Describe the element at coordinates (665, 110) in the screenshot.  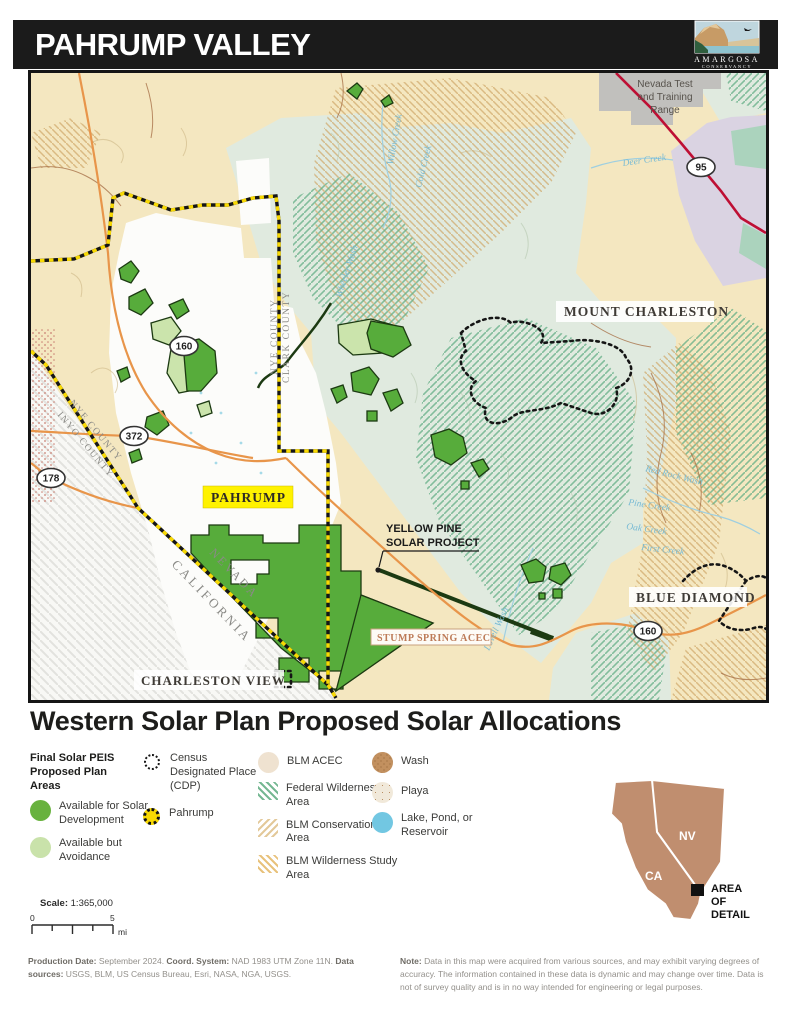
I see `svg-text: Range` at that location.